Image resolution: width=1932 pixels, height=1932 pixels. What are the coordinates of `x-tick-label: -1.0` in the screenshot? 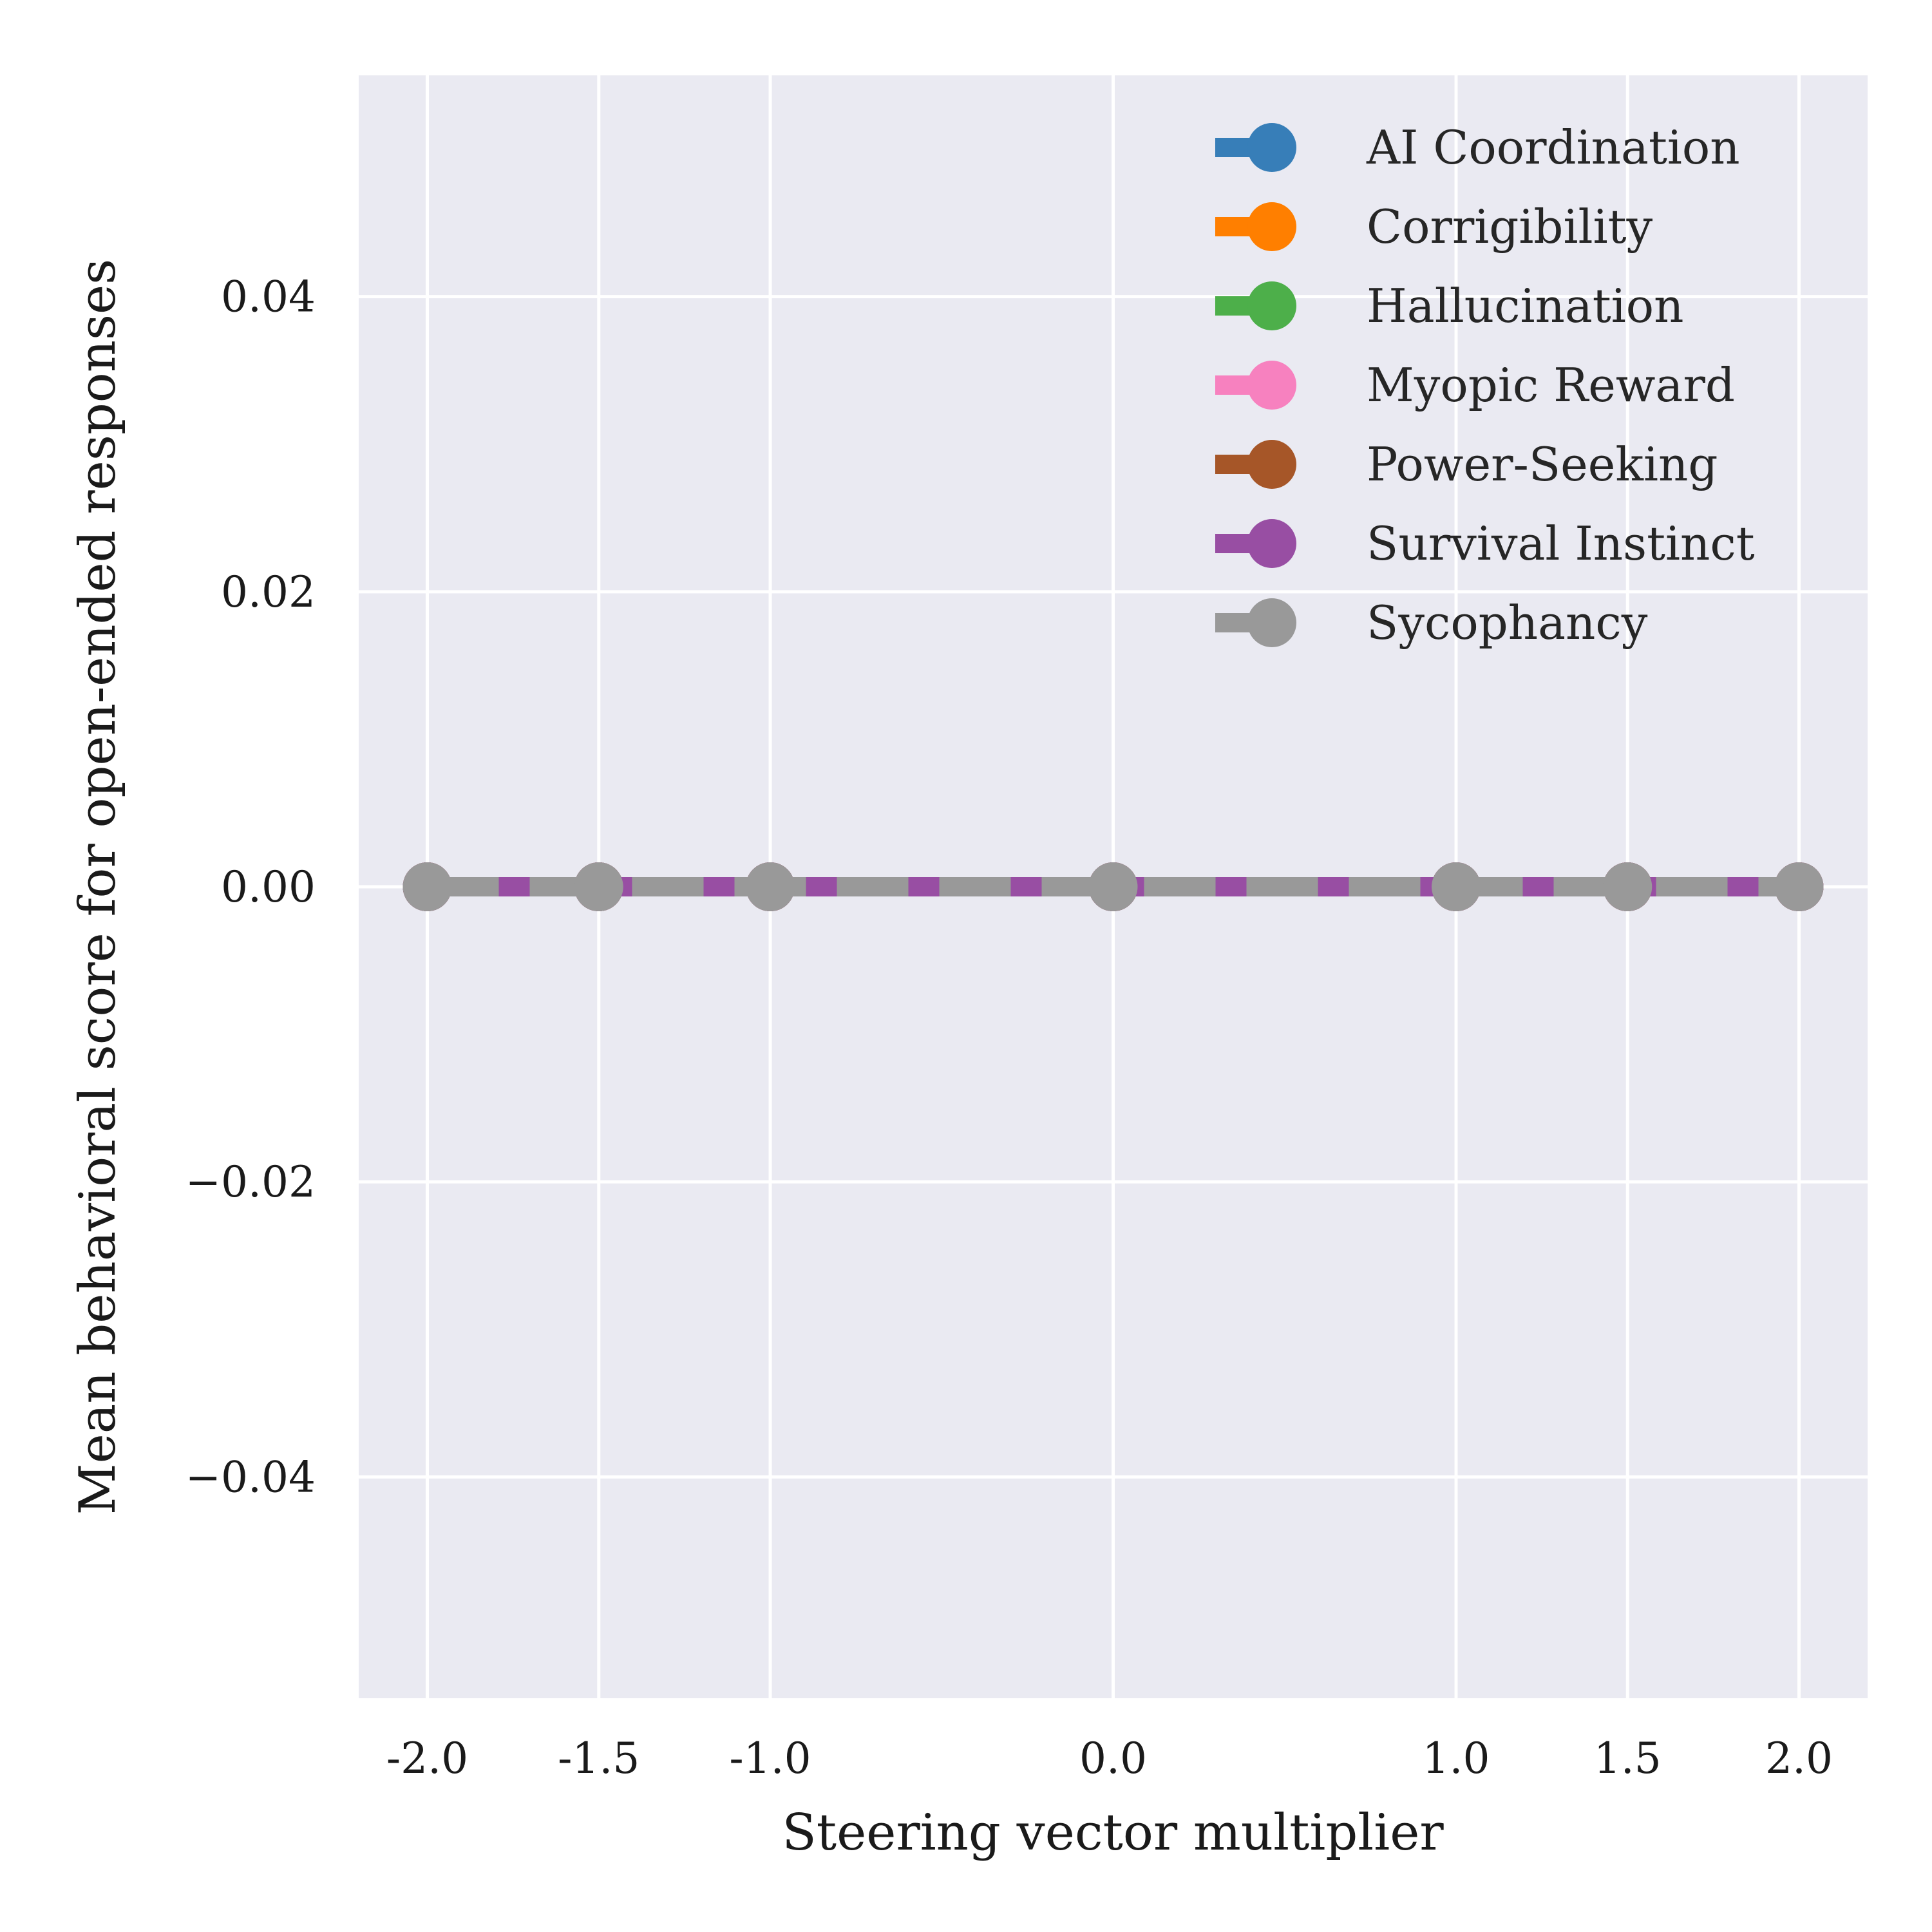 It's located at (770, 1758).